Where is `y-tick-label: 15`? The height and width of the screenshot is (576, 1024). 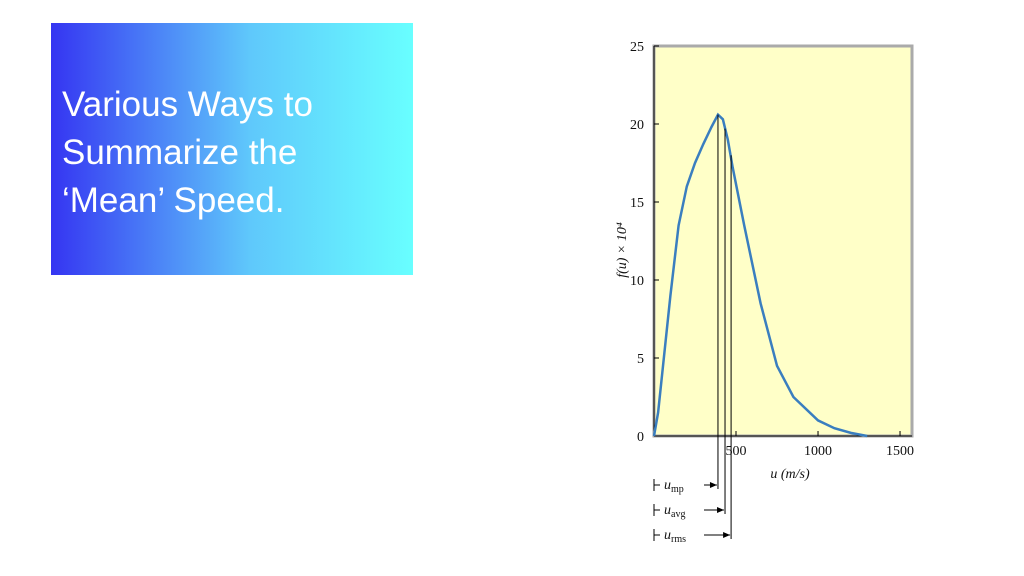
y-tick-label: 15 is located at coordinates (637, 203).